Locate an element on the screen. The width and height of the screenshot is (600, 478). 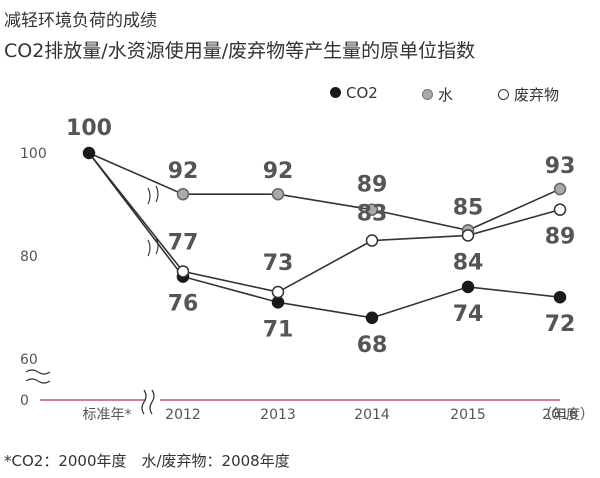
data-label-co2-1: 76 is located at coordinates (183, 304).